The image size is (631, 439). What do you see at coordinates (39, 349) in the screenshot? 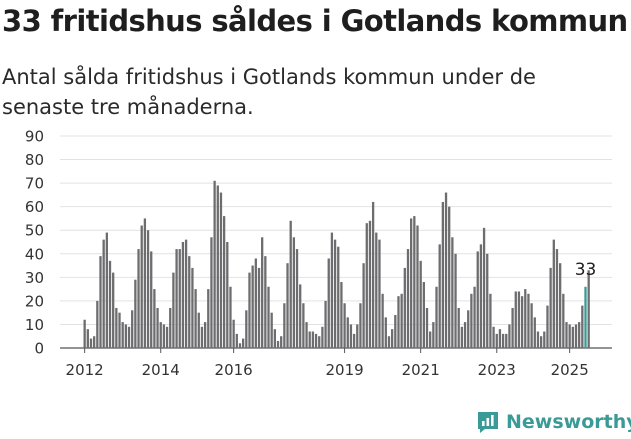
I see `y-tick-label: 0` at bounding box center [39, 349].